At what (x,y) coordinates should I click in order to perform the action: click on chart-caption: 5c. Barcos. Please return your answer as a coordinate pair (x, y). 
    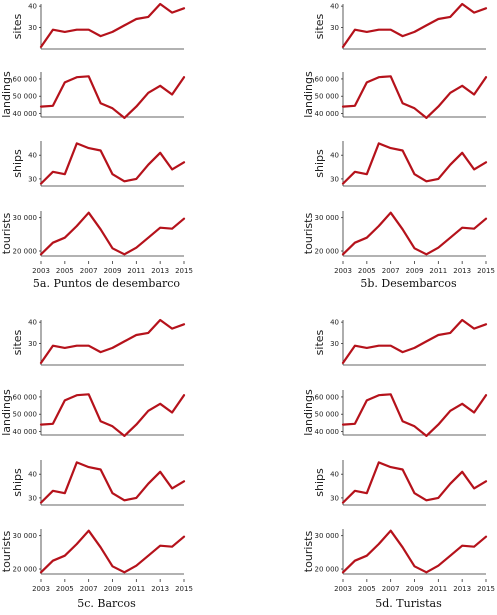
    Looking at the image, I should click on (106, 603).